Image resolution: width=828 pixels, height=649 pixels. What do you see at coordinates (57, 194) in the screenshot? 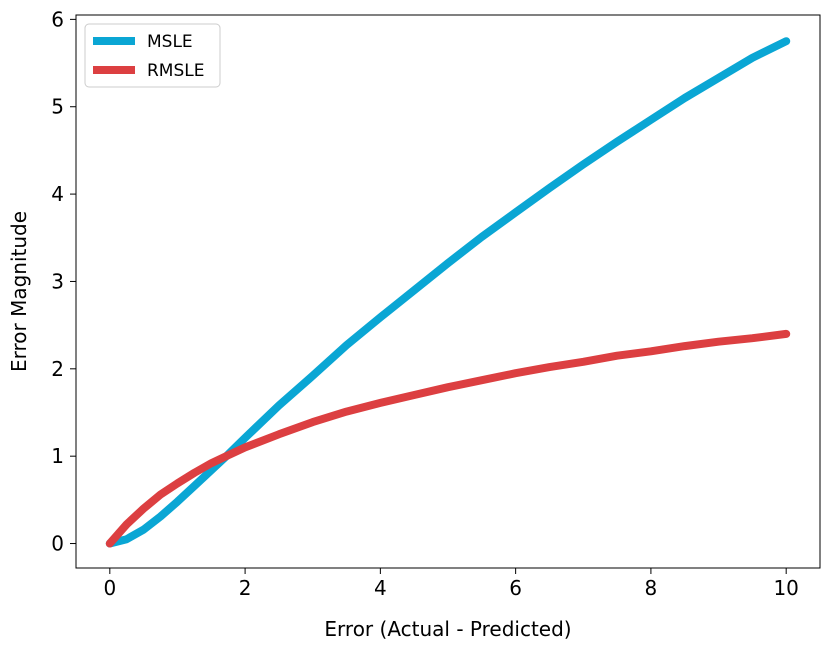
I see `y-tick-label: 4` at bounding box center [57, 194].